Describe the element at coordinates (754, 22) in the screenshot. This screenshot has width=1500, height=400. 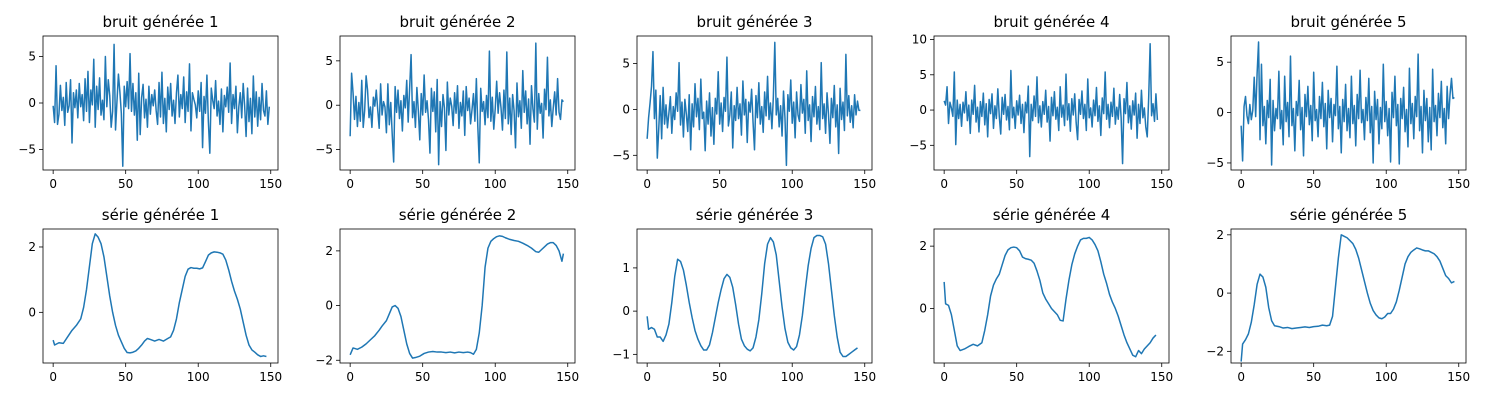
I see `subplot-title: bruit générée 3` at that location.